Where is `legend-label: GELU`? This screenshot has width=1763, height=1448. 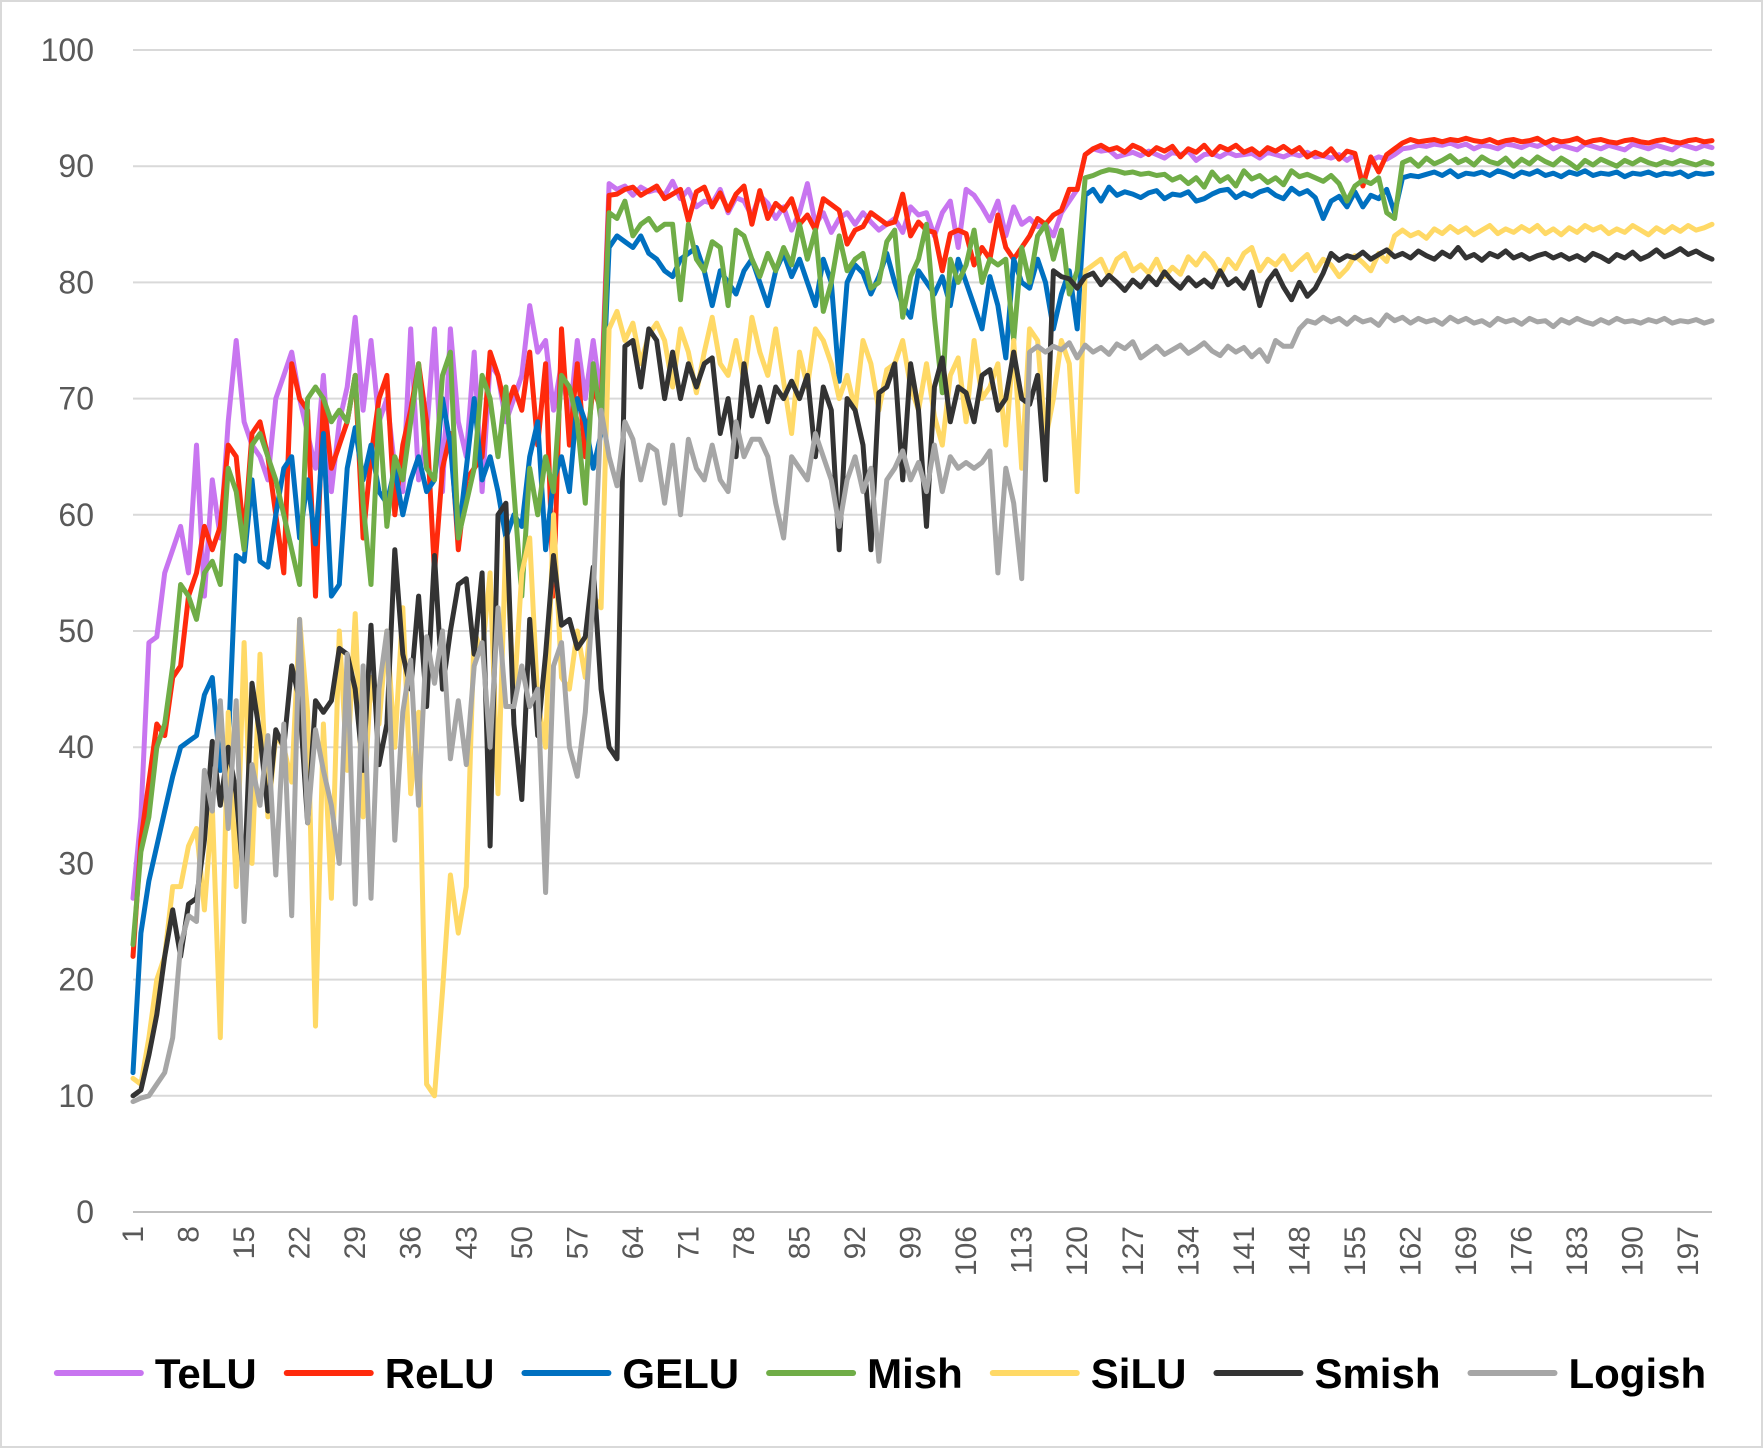
legend-label: GELU is located at coordinates (680, 1373).